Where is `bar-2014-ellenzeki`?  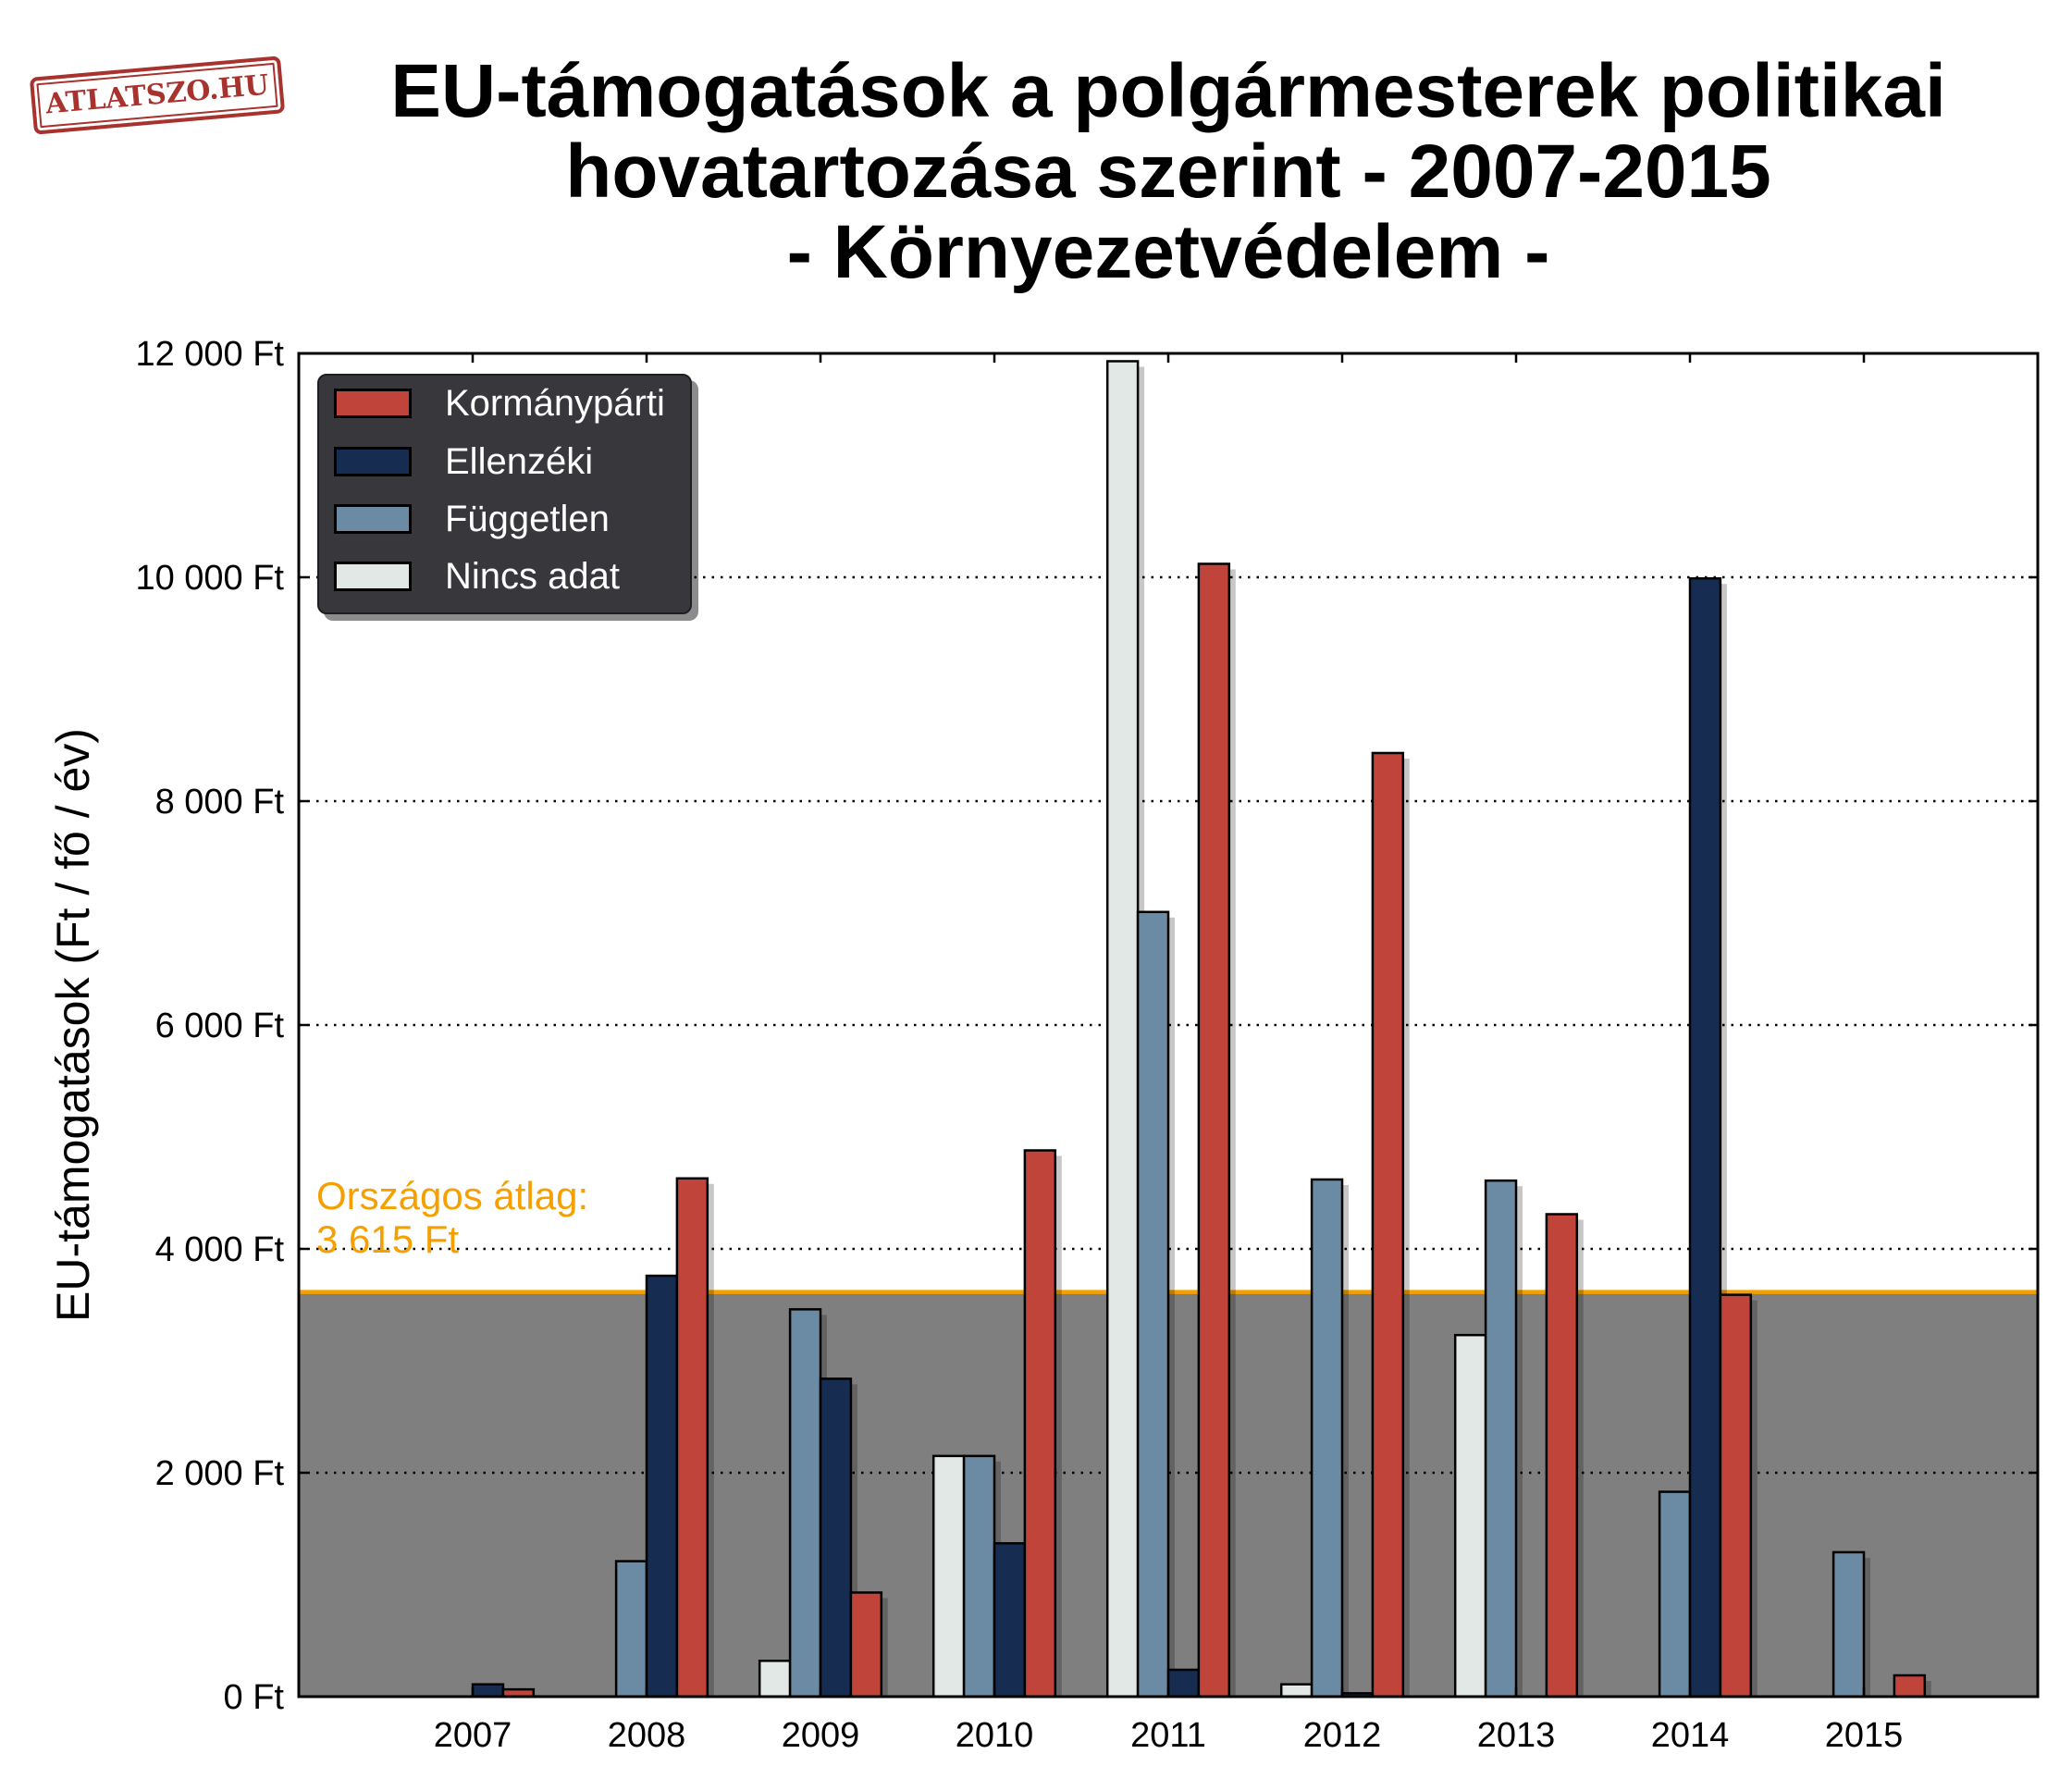 bar-2014-ellenzeki is located at coordinates (1705, 1136).